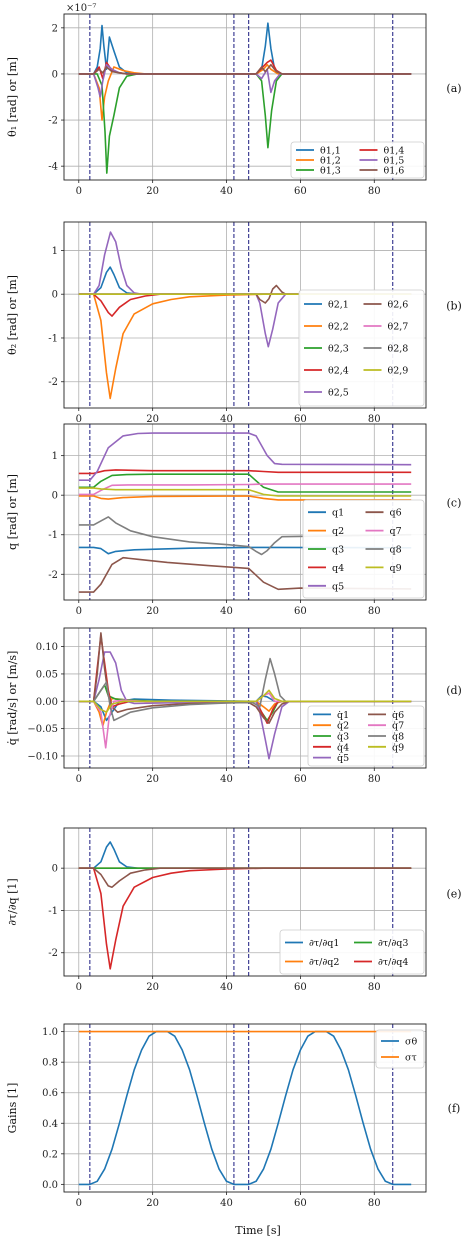  Describe the element at coordinates (55, 28) in the screenshot. I see `y-tick-label: 2` at that location.